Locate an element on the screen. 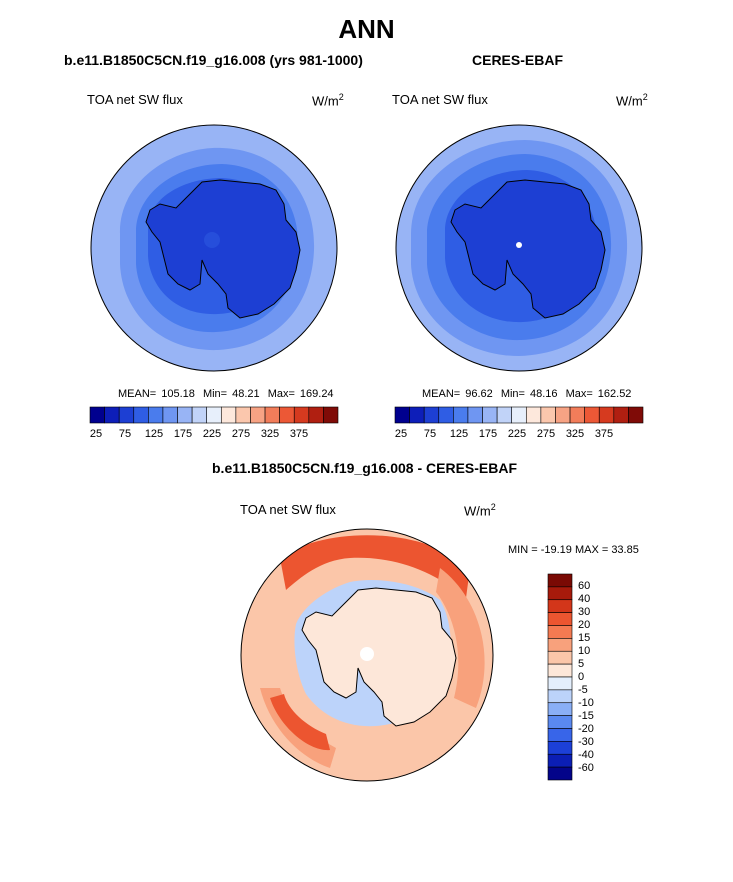 The image size is (733, 882). cb2-tick: 175 is located at coordinates (488, 434).